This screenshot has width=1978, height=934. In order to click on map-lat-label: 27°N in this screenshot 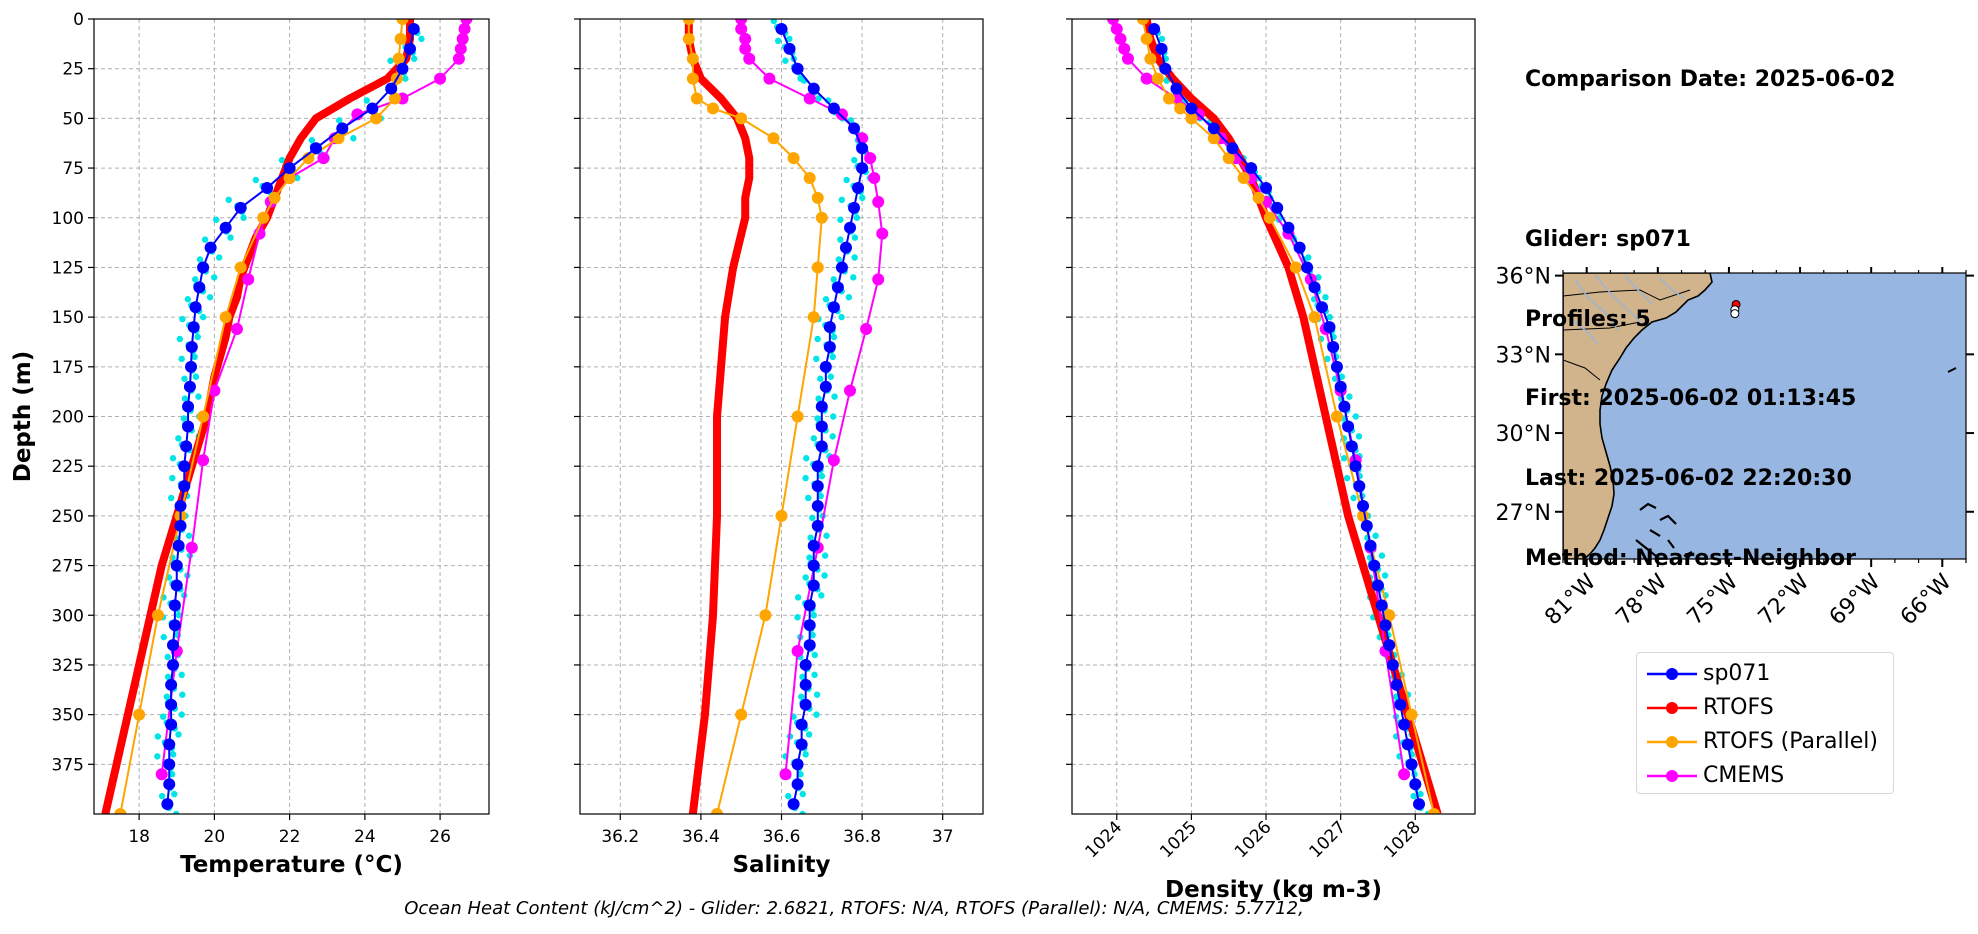, I will do `click(1523, 513)`.